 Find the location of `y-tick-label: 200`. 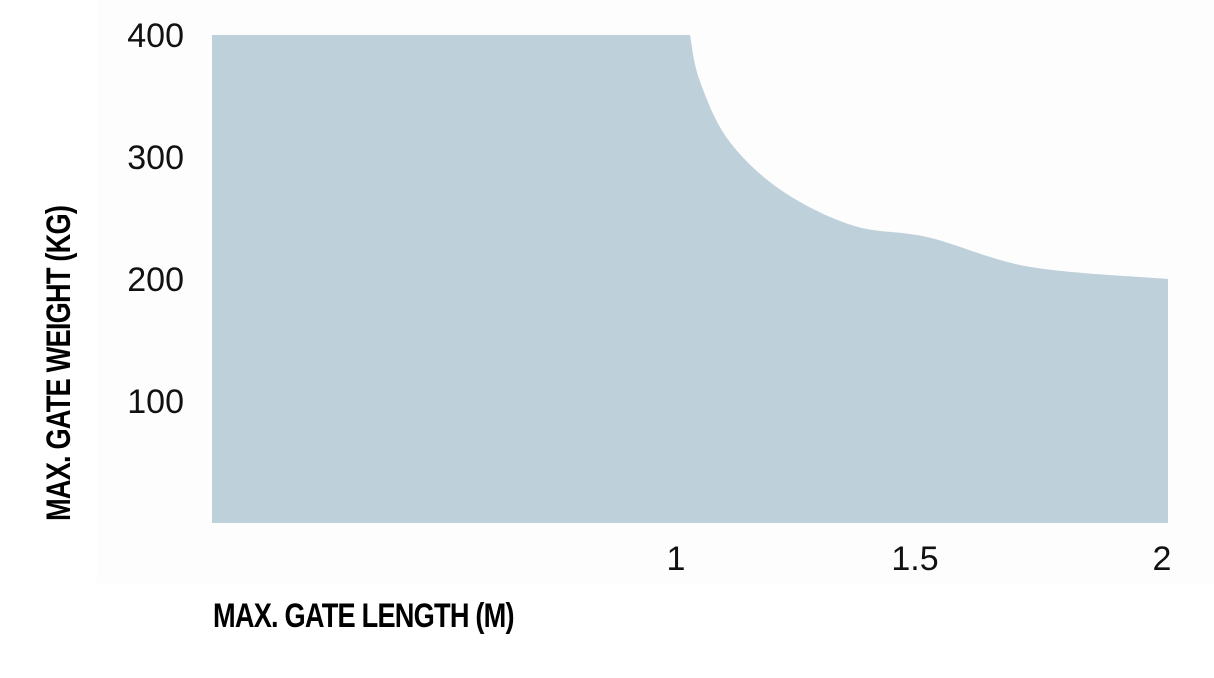

y-tick-label: 200 is located at coordinates (155, 280).